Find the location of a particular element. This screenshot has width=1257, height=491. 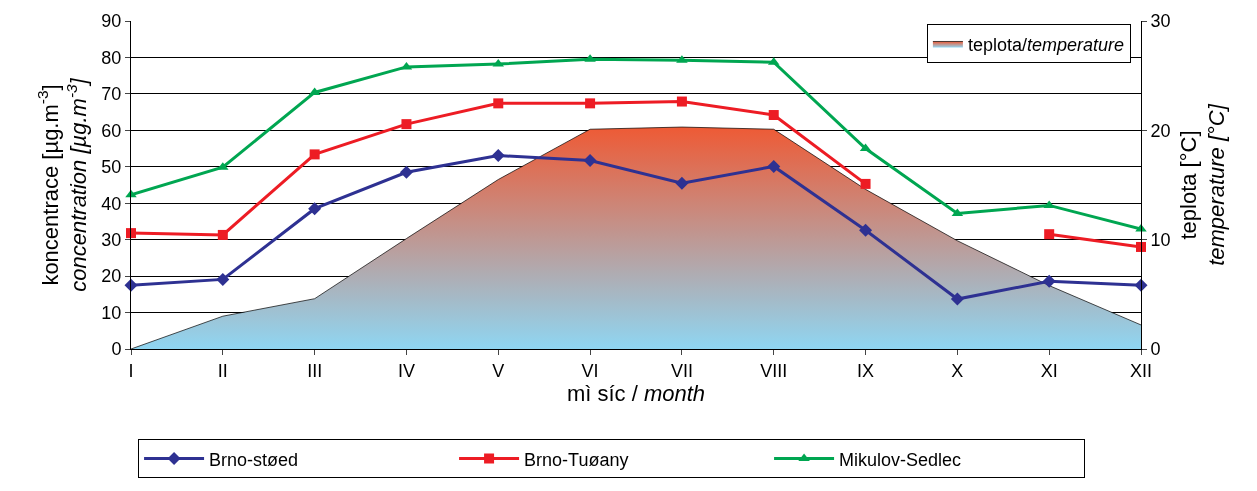

x-tick-label: XII is located at coordinates (1141, 370).